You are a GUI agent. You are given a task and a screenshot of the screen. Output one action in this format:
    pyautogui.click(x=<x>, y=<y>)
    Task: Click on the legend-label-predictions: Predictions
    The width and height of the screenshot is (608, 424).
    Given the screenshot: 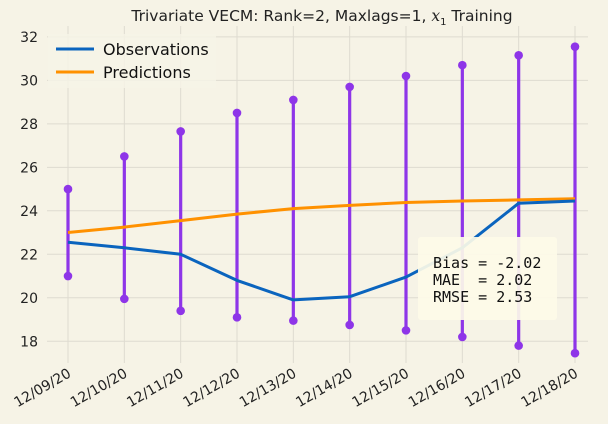 What is the action you would take?
    pyautogui.click(x=147, y=72)
    